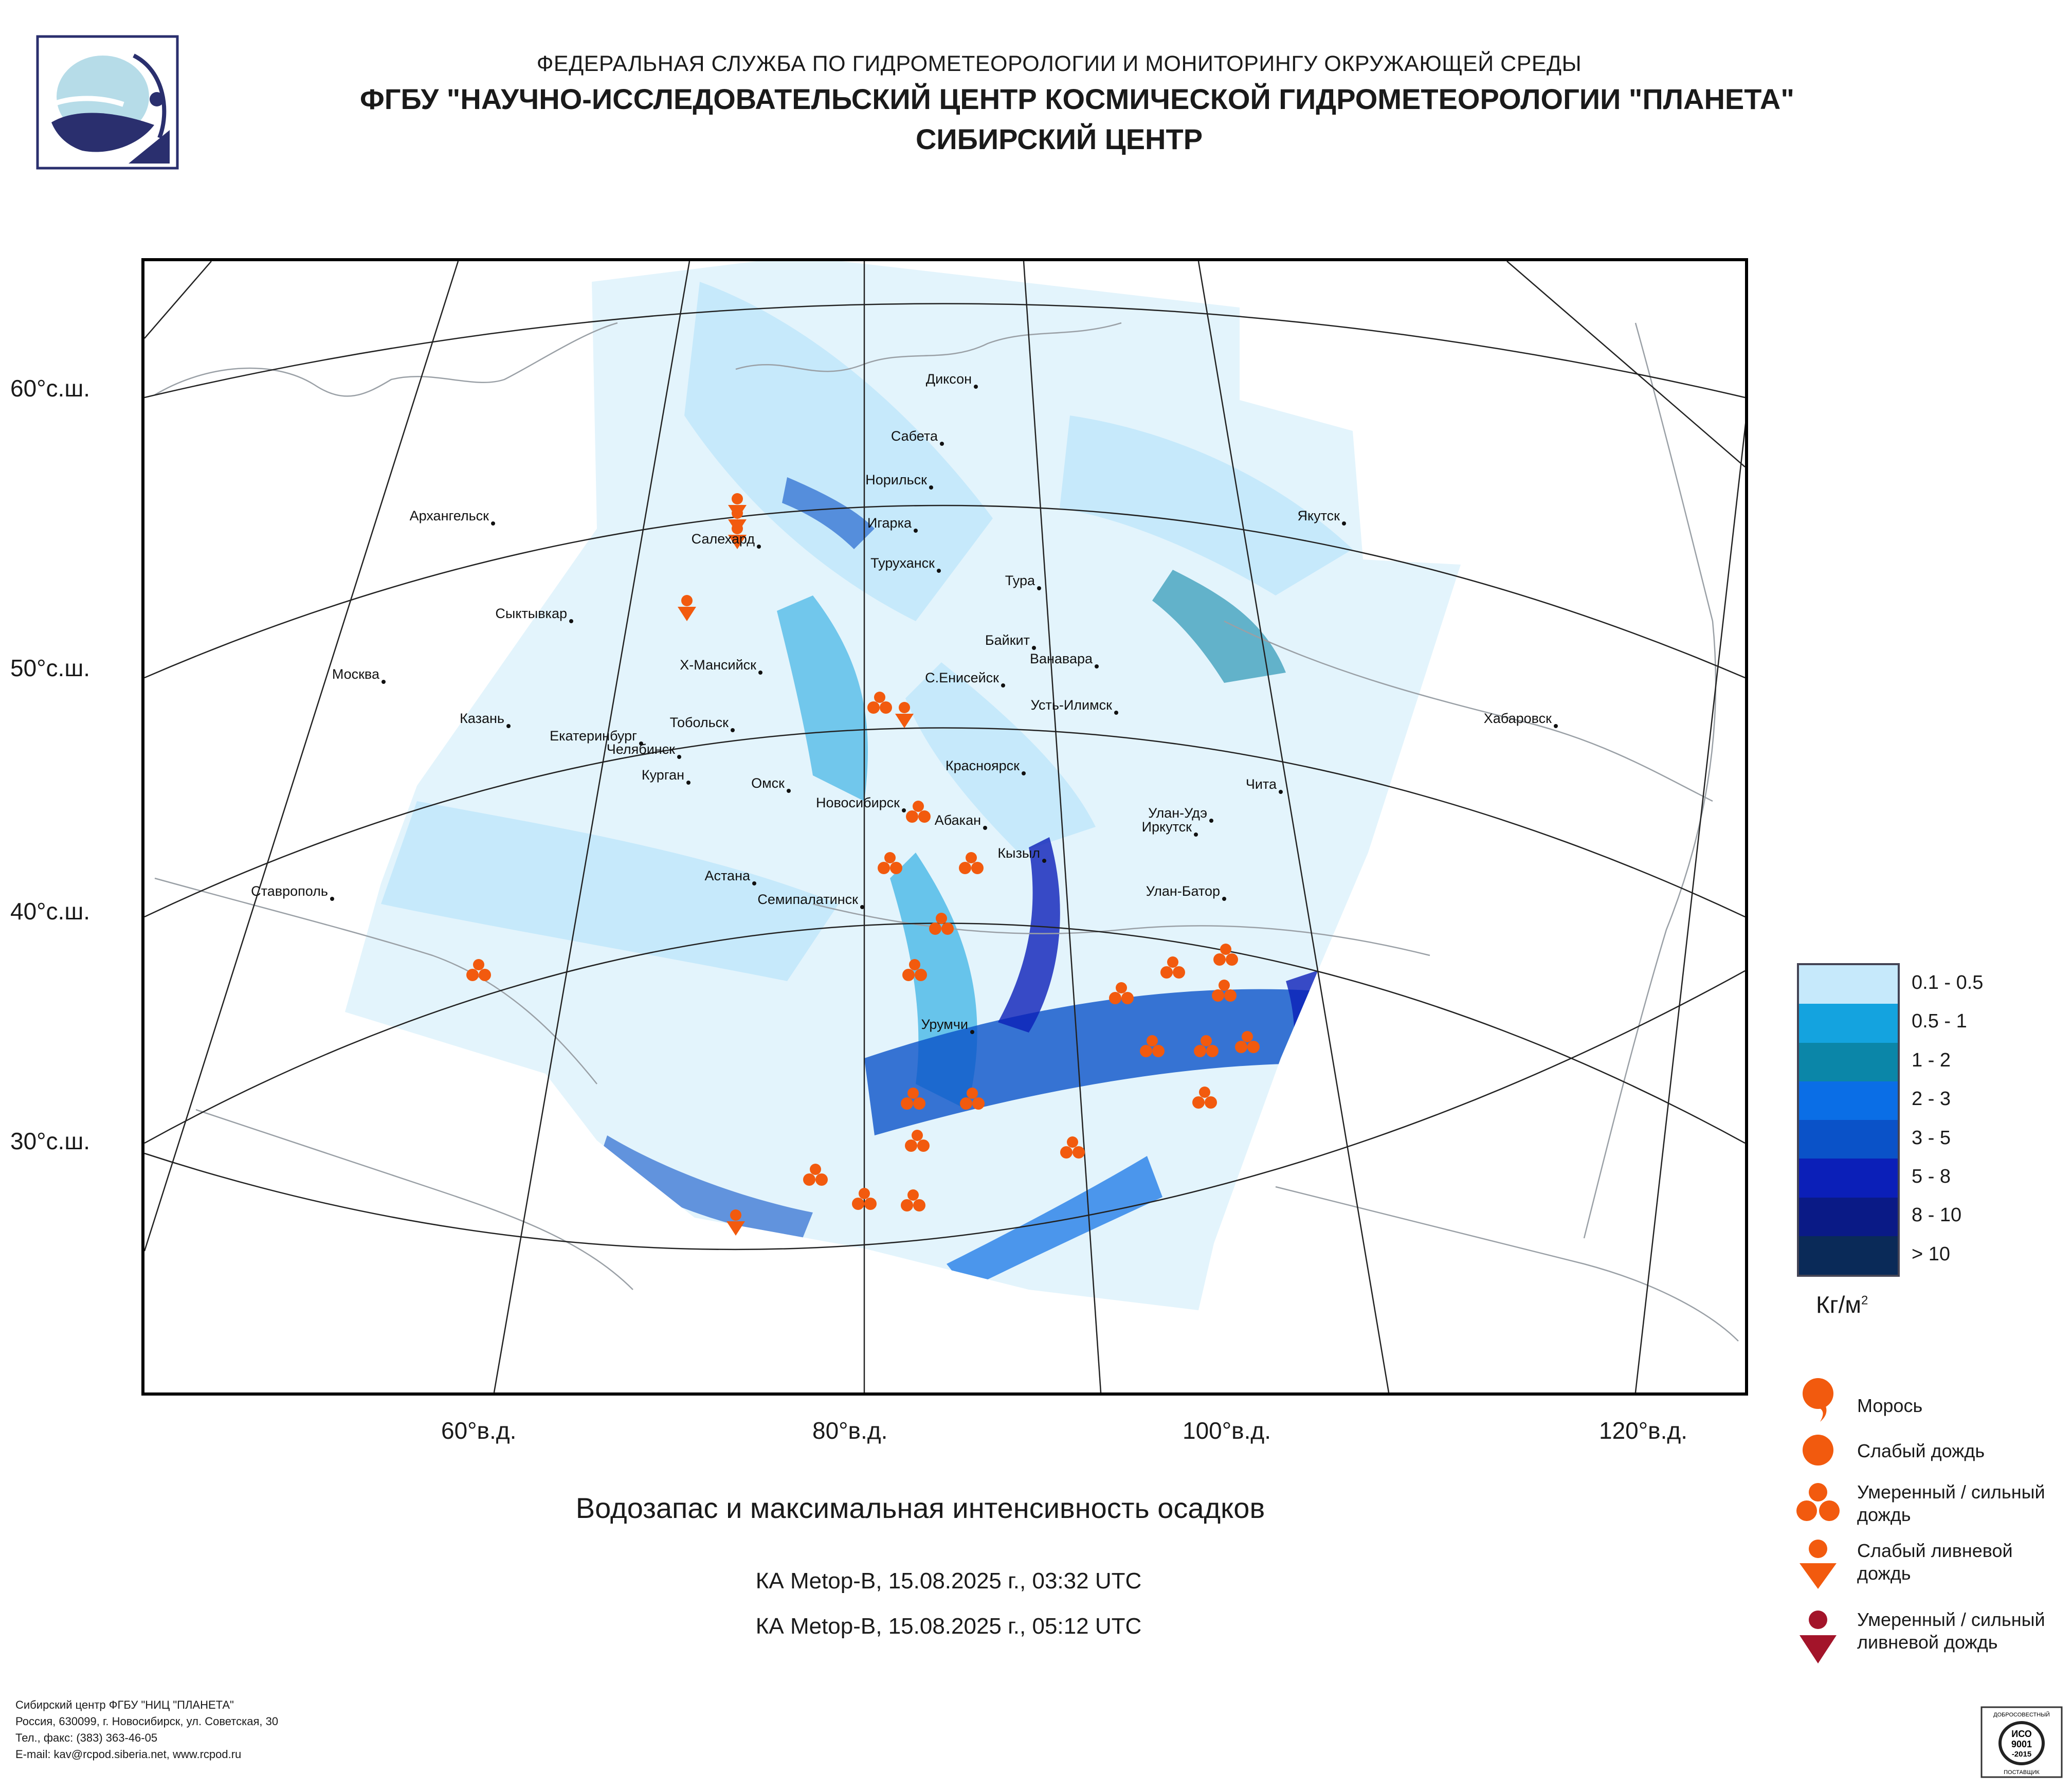 The width and height of the screenshot is (2072, 1791). I want to click on city-label: Ставрополь, so click(289, 891).